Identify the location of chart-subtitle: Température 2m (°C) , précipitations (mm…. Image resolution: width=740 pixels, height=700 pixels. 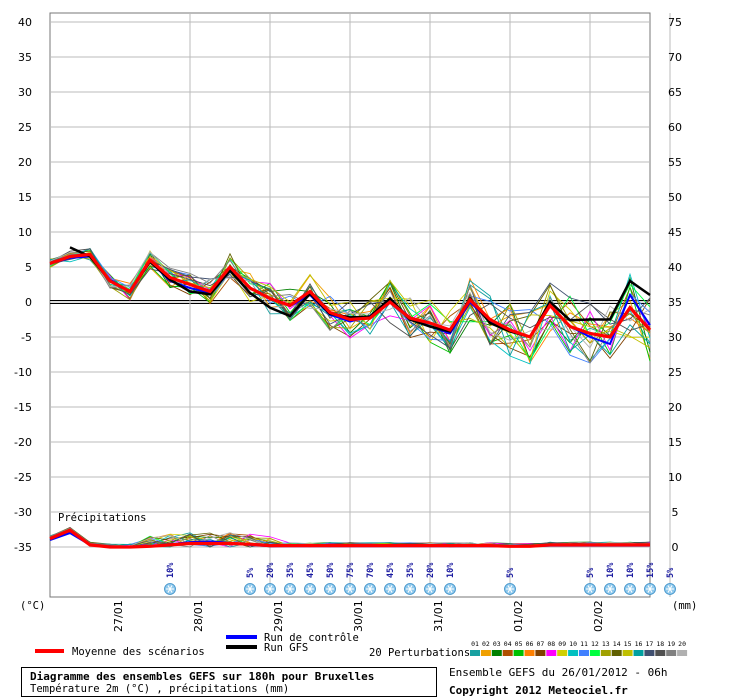
(160, 689).